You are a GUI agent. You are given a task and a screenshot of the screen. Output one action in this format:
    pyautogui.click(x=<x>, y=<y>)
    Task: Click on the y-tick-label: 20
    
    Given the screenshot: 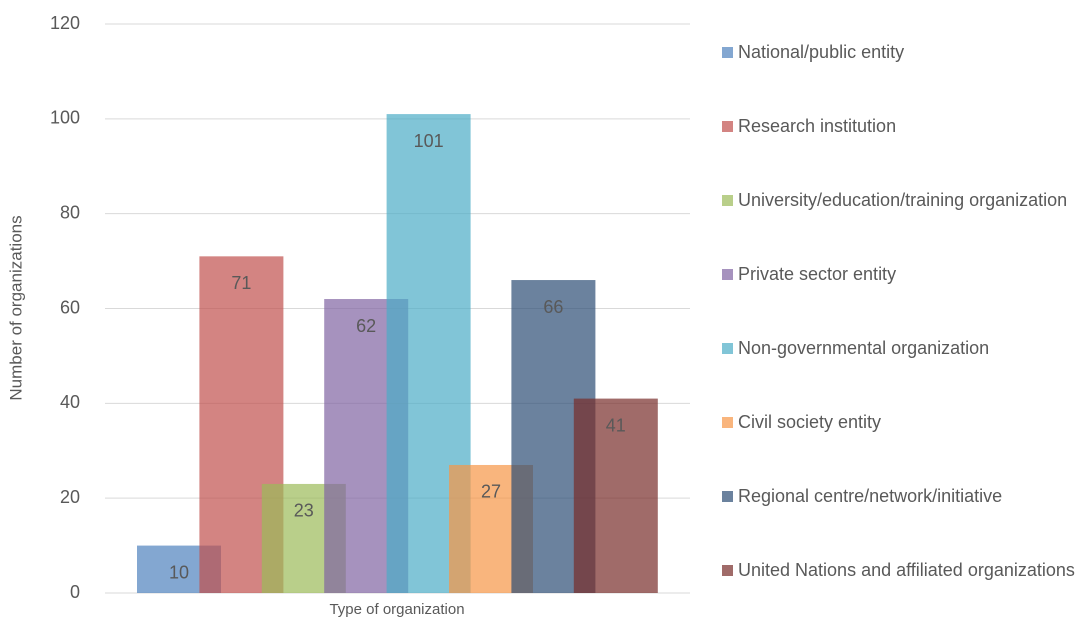 What is the action you would take?
    pyautogui.click(x=70, y=497)
    